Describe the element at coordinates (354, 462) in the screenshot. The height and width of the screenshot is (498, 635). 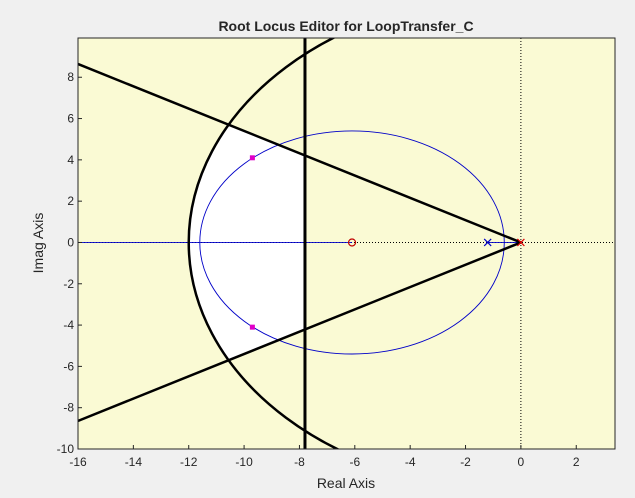
I see `x-tick-label: -6` at that location.